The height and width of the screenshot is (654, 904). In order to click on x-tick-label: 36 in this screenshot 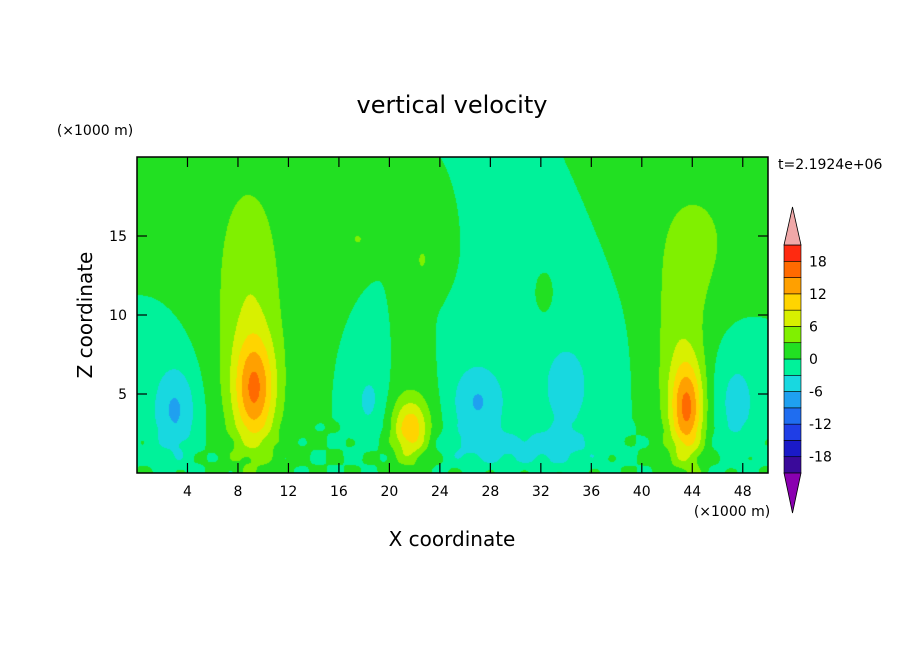, I will do `click(591, 492)`.